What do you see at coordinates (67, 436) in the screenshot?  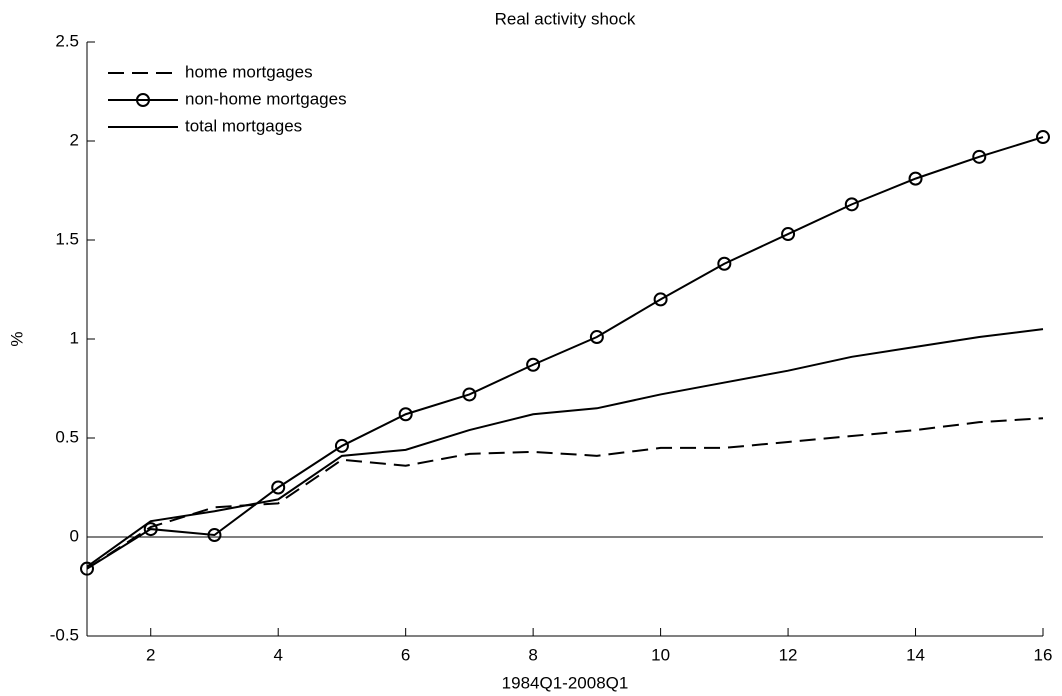 I see `y-tick-label: 0.5` at bounding box center [67, 436].